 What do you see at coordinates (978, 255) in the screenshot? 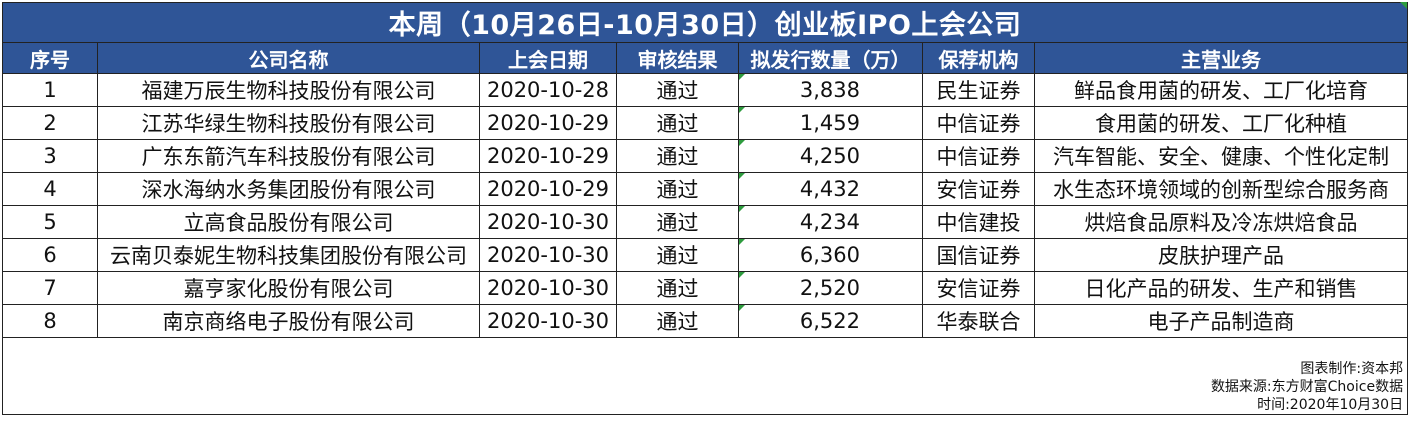
I see `cell-sponsor: 国信证券` at bounding box center [978, 255].